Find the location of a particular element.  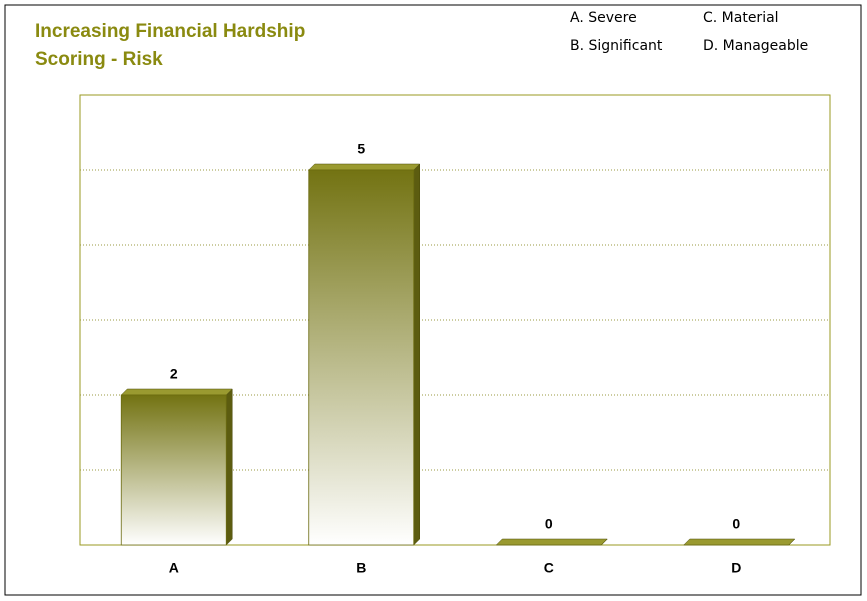

x-tick-label: D is located at coordinates (736, 568).